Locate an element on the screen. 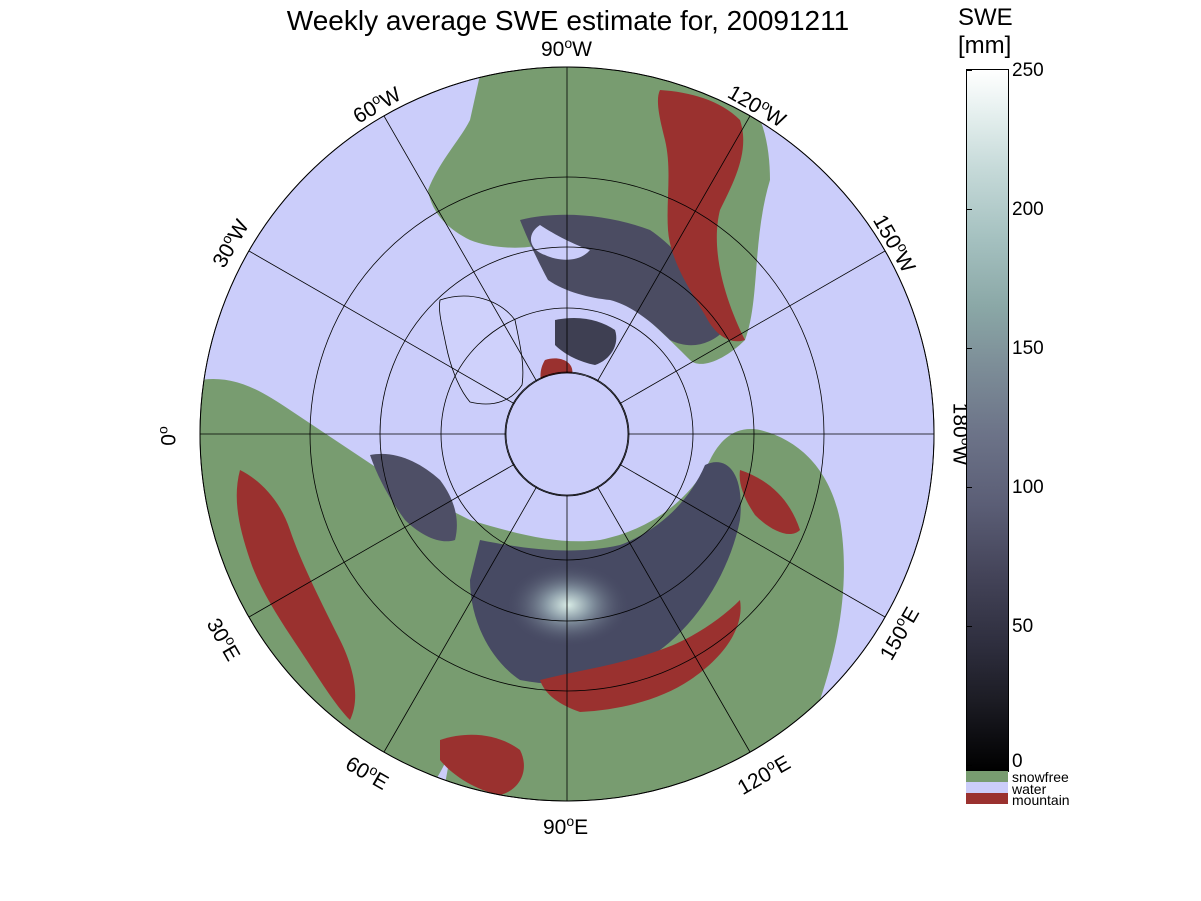 This screenshot has height=901, width=1201. colorbar-tick-label: 0 is located at coordinates (1017, 761).